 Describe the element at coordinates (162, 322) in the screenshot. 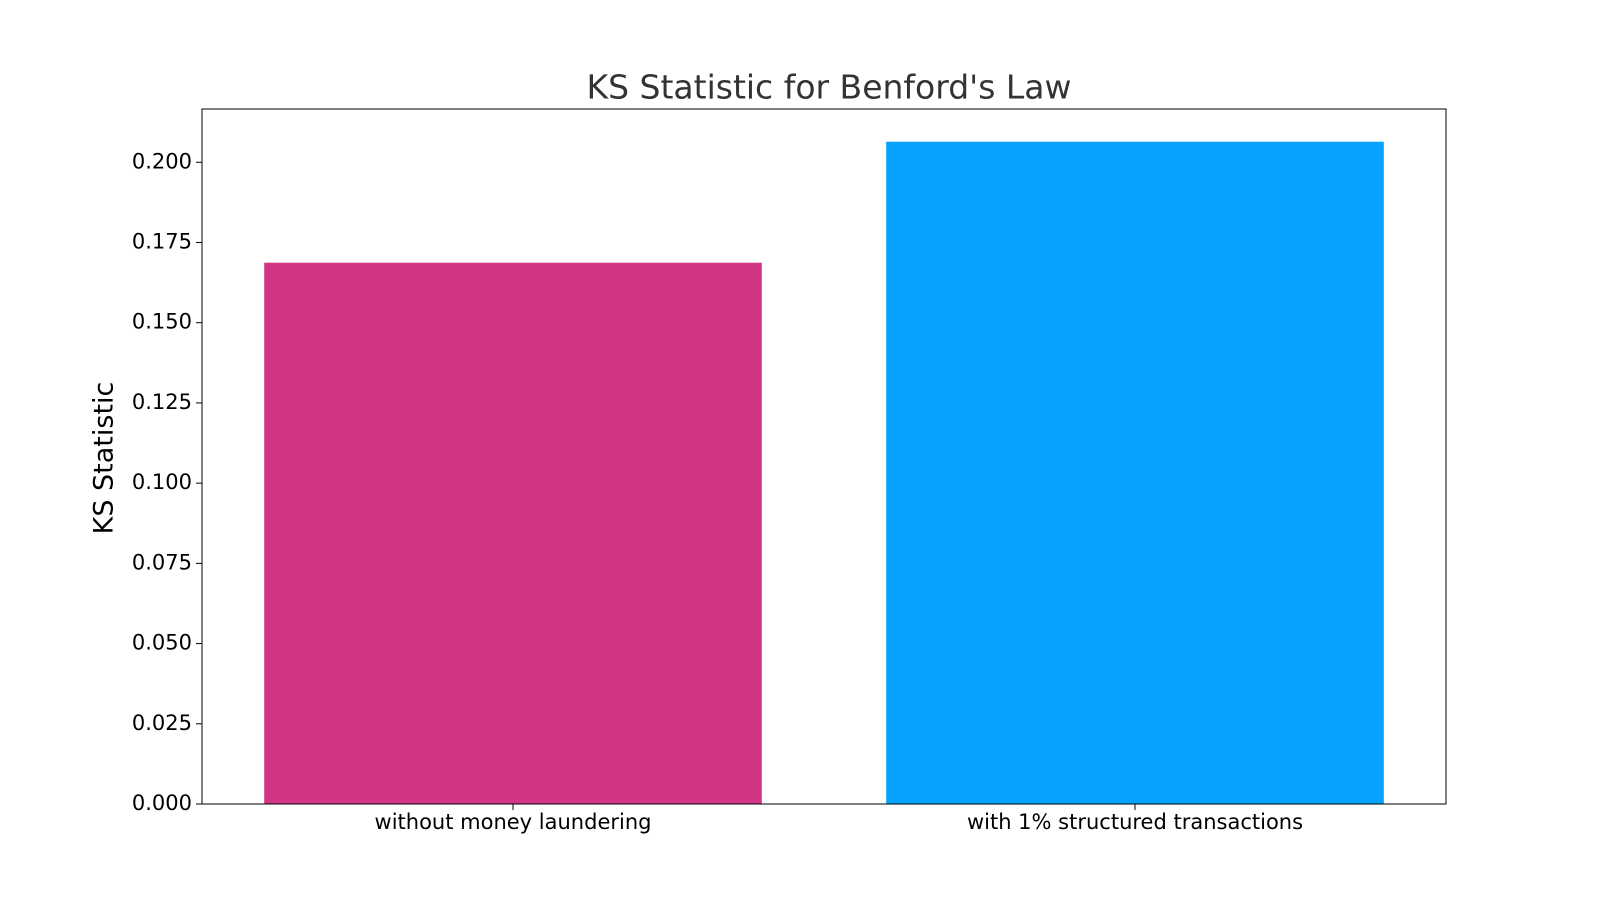

I see `y-tick-label: 0.150` at that location.